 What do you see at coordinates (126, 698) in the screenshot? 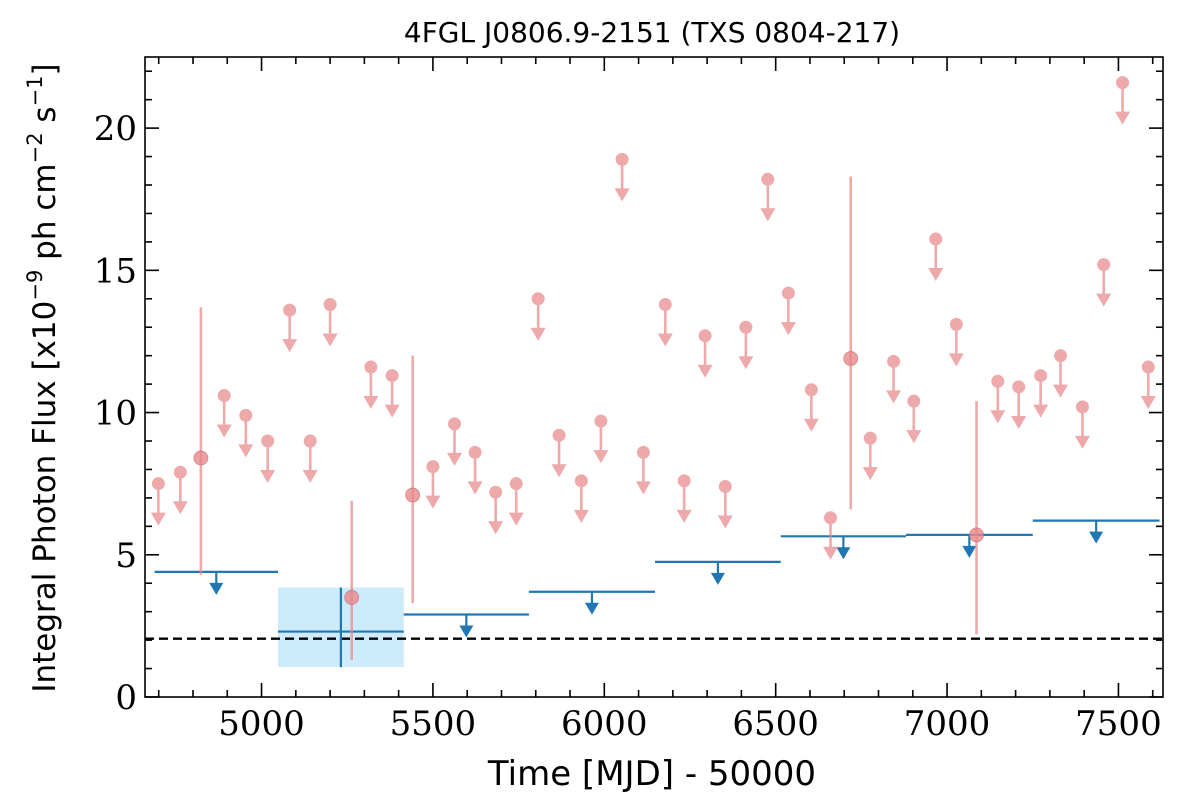
I see `y-tick-label: 0` at bounding box center [126, 698].